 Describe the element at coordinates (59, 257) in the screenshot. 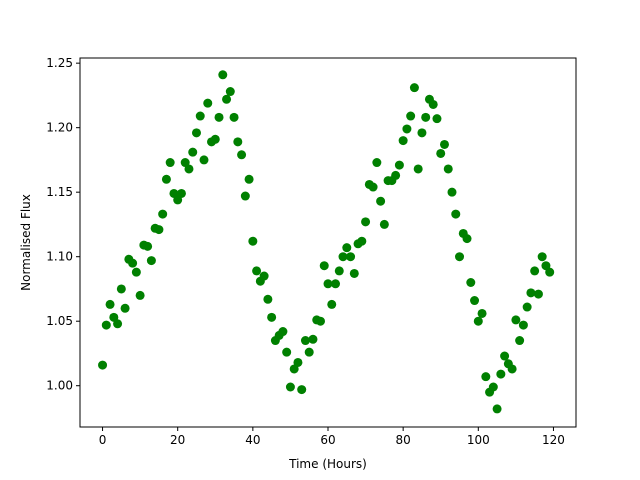

I see `y-tick-label: 1.10` at that location.